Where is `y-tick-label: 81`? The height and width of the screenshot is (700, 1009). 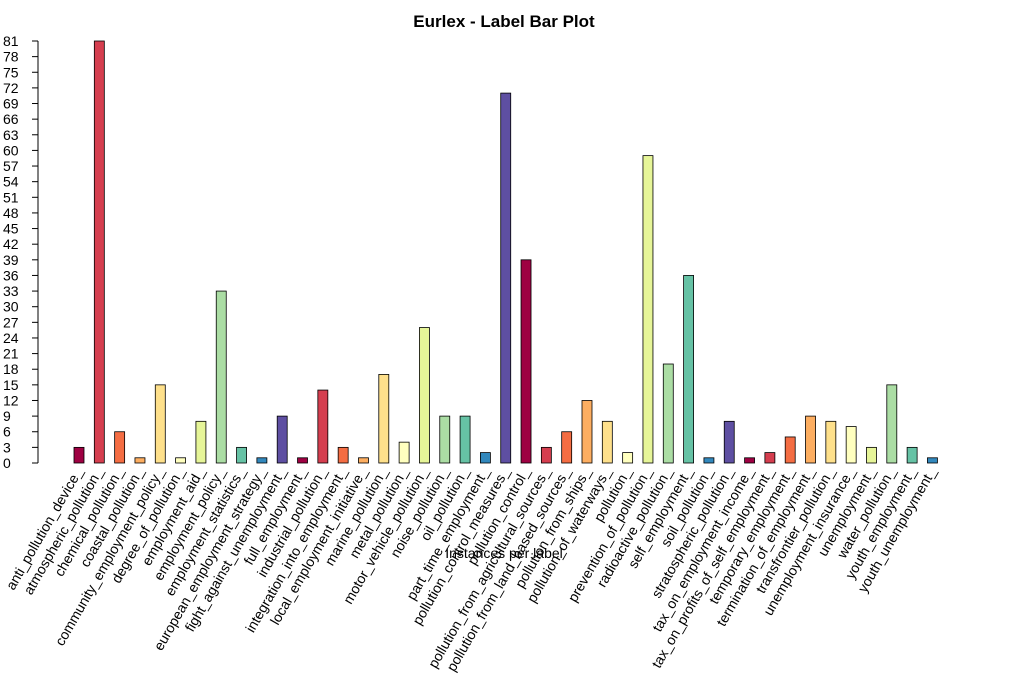 y-tick-label: 81 is located at coordinates (11, 41).